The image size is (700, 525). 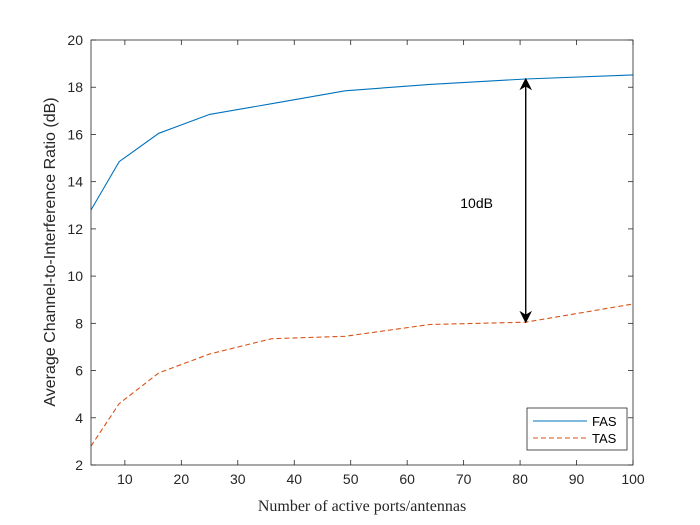 I want to click on x-tick-label: 70, so click(x=464, y=479).